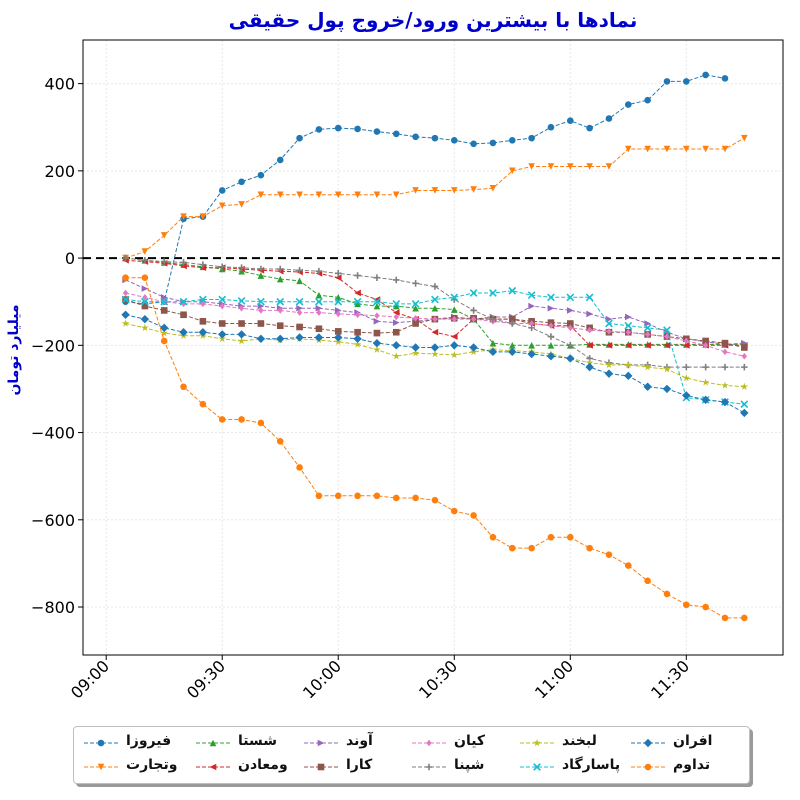  I want to click on legend-label: پاسارگاد, so click(591, 765).